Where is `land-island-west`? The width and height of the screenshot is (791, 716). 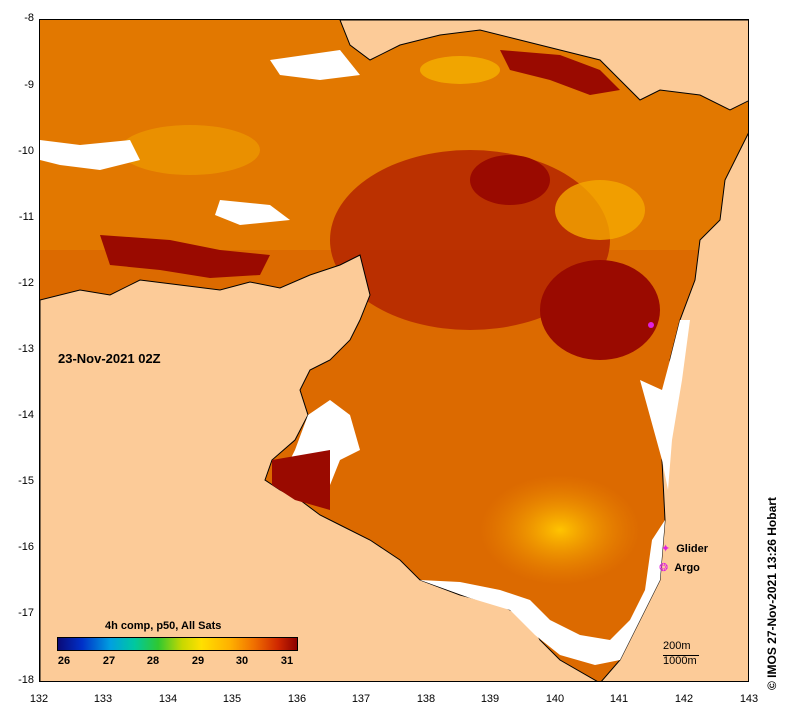 land-island-west is located at coordinates (301, 480).